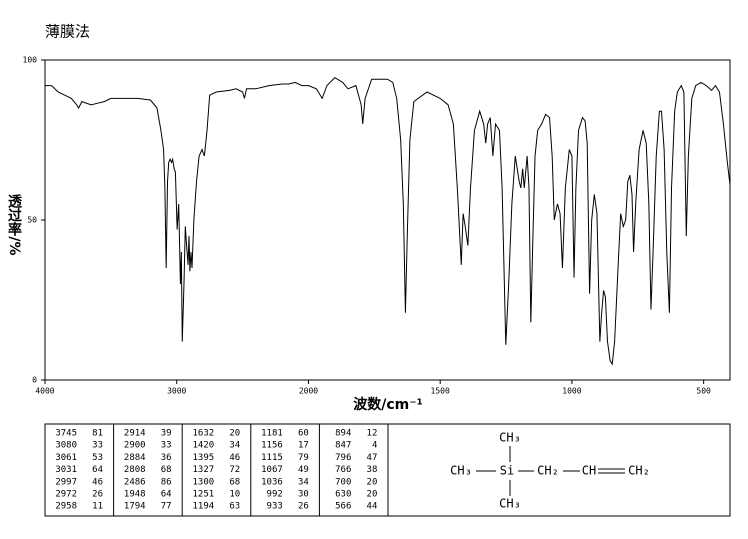 This screenshot has width=748, height=539. What do you see at coordinates (343, 470) in the screenshot?
I see `peak-wavenumber: 766` at bounding box center [343, 470].